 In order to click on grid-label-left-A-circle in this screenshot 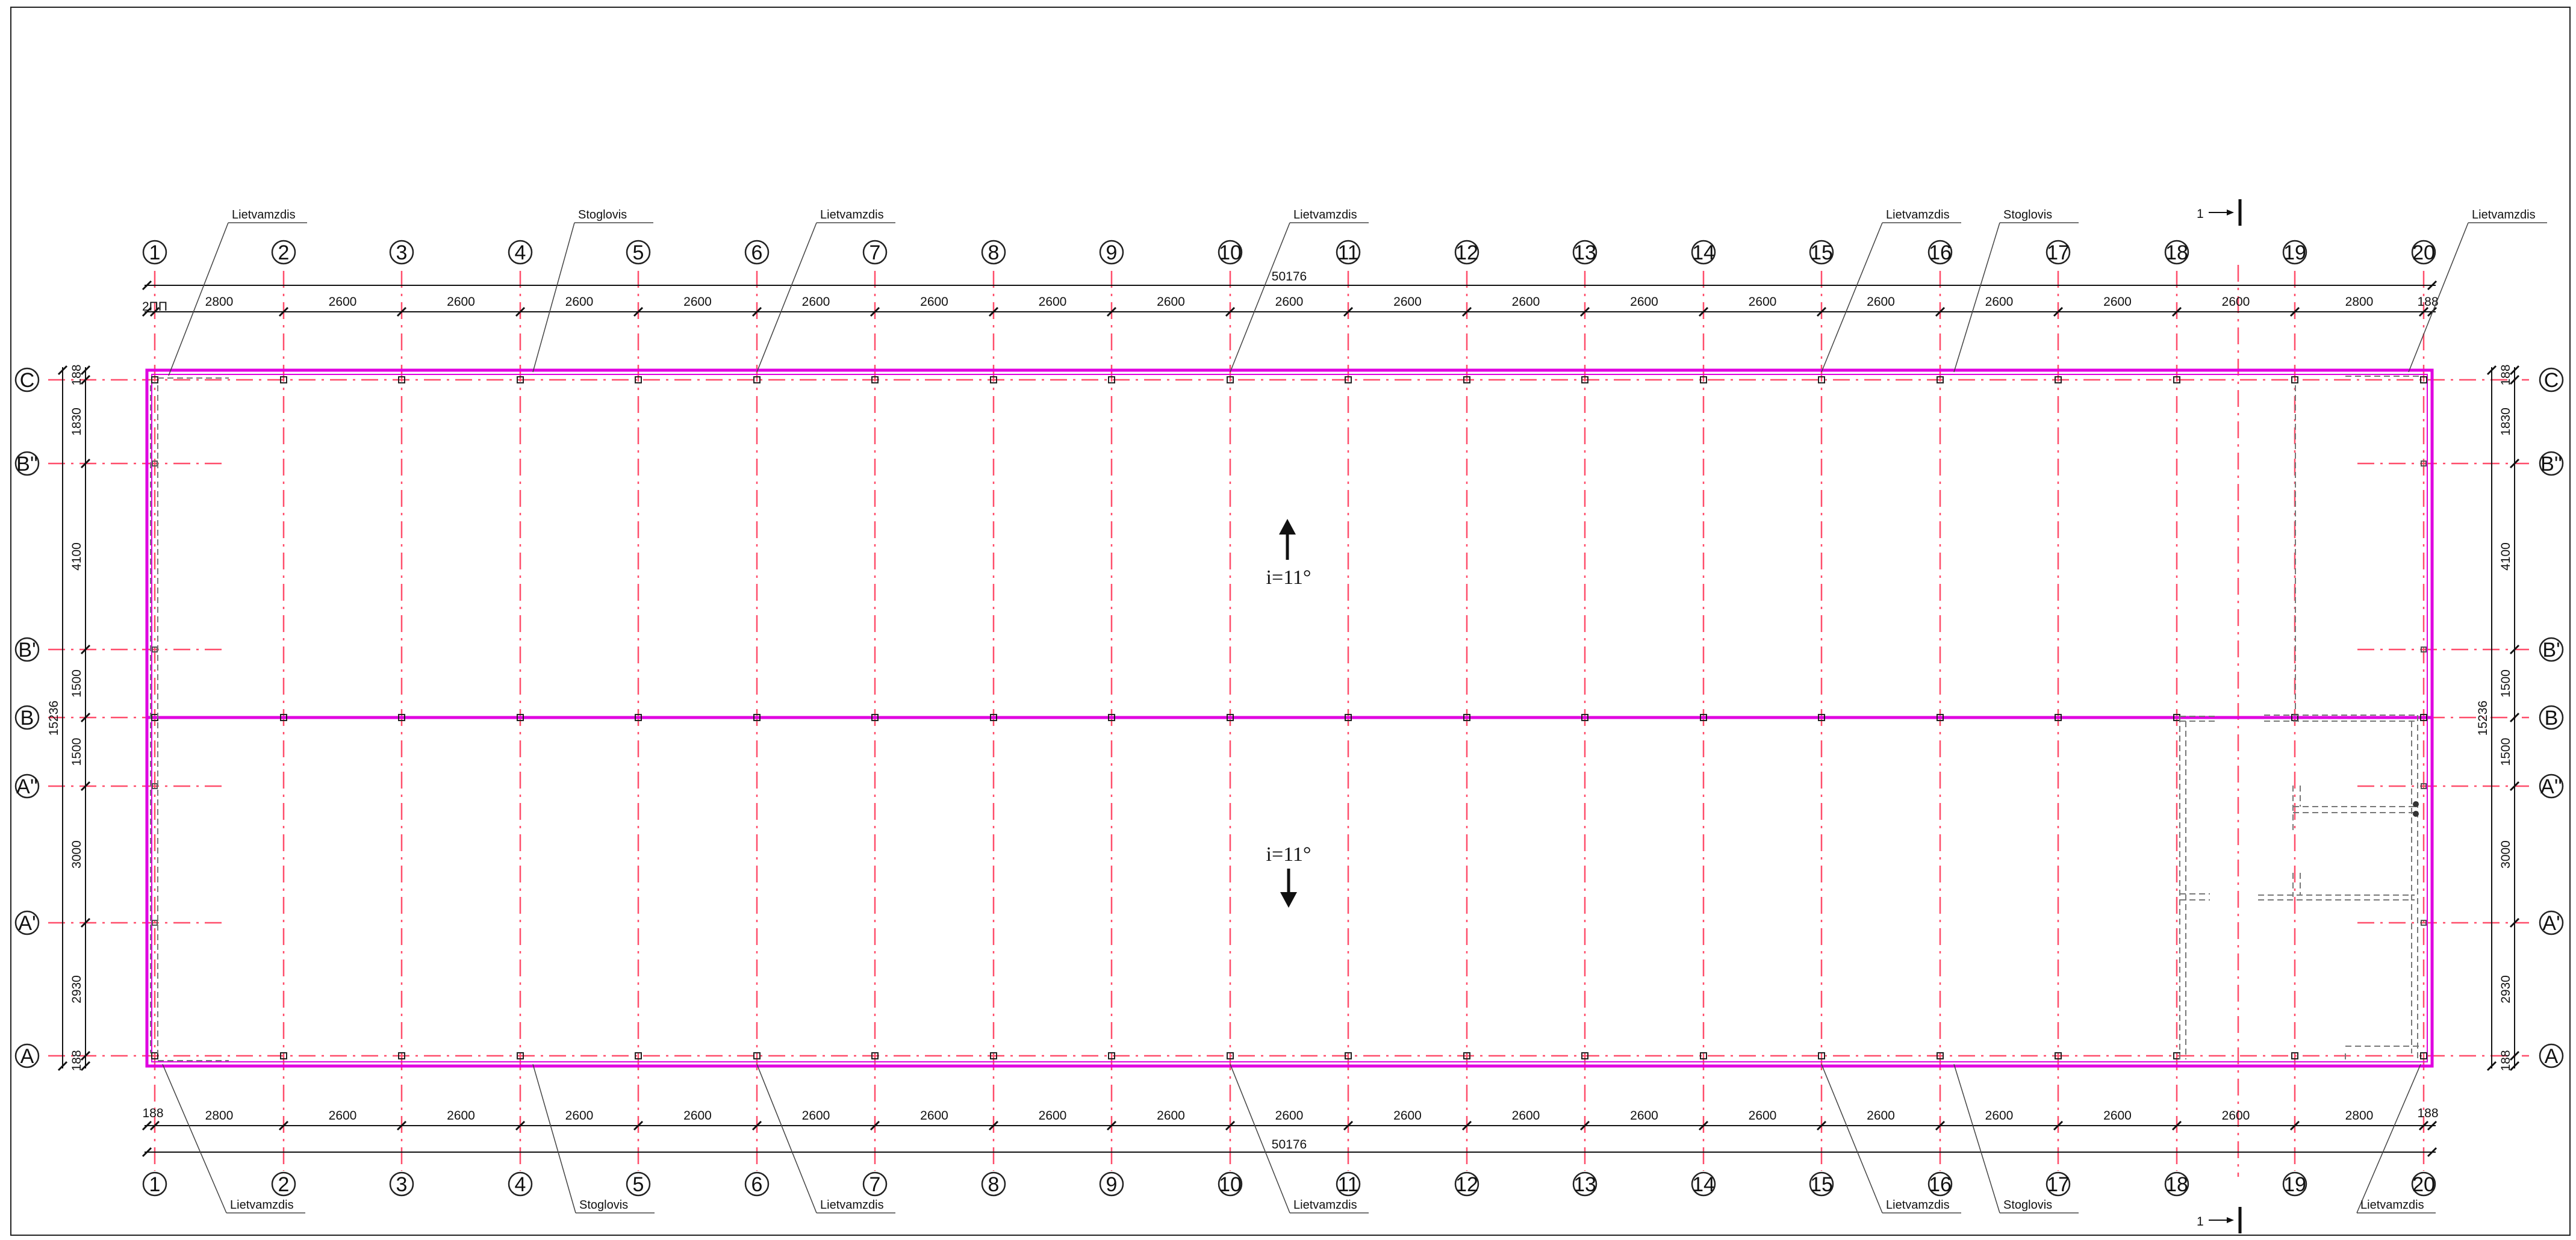, I will do `click(27, 1055)`.